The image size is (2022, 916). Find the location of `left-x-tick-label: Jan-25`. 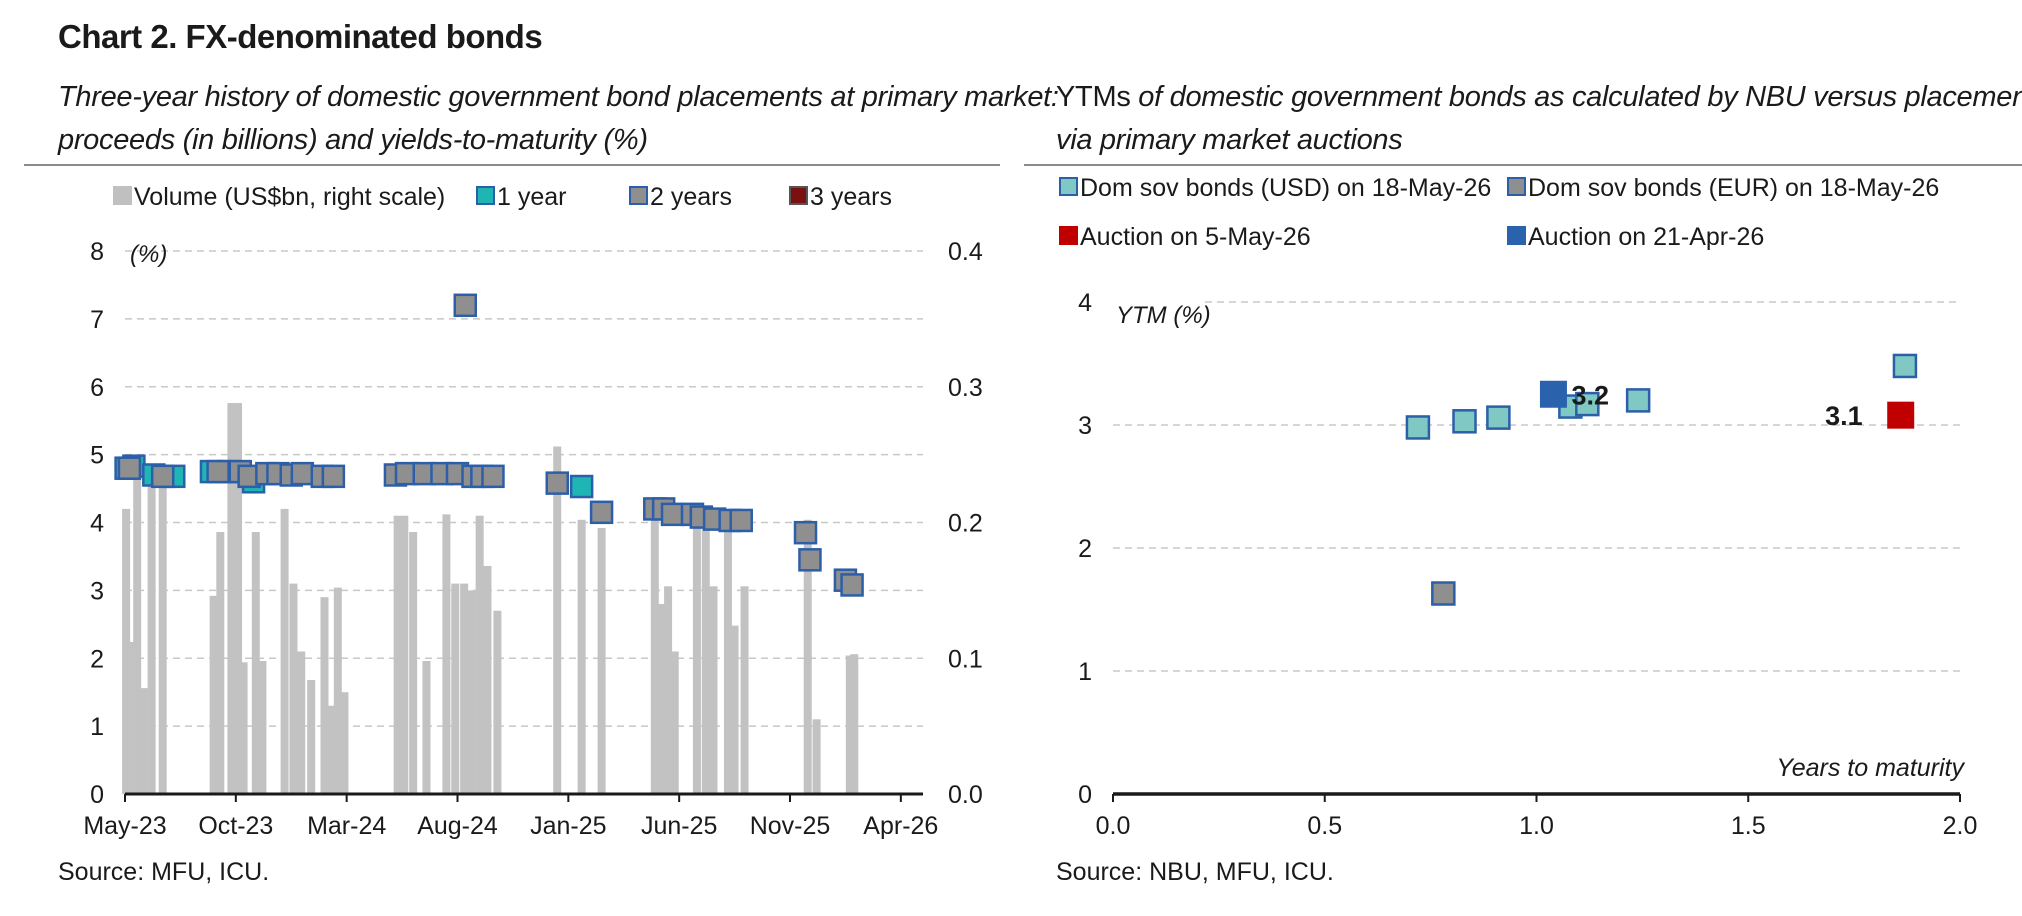

left-x-tick-label: Jan-25 is located at coordinates (568, 826).